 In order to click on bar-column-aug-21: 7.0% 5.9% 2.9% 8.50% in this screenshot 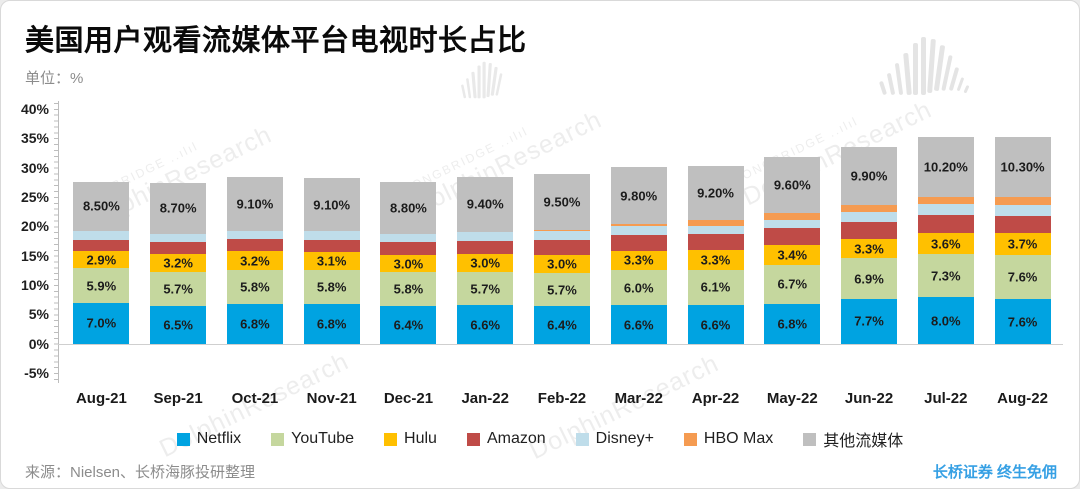, I will do `click(101, 262)`.